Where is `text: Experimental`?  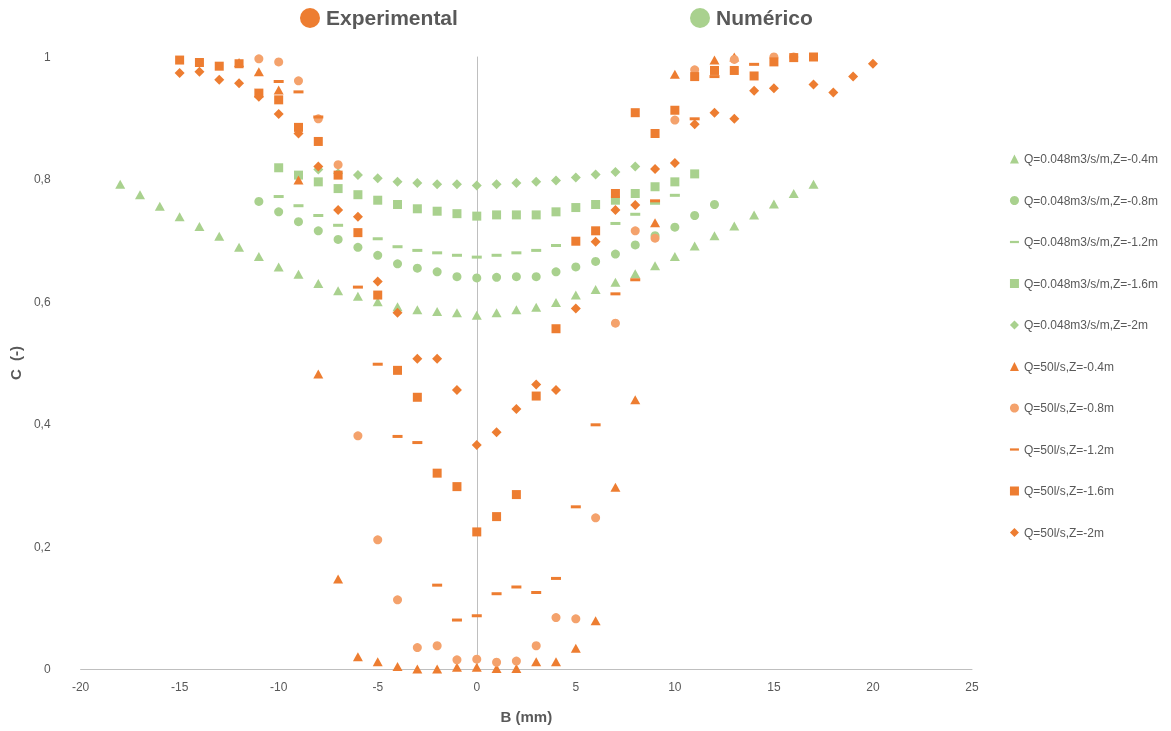 text: Experimental is located at coordinates (392, 18).